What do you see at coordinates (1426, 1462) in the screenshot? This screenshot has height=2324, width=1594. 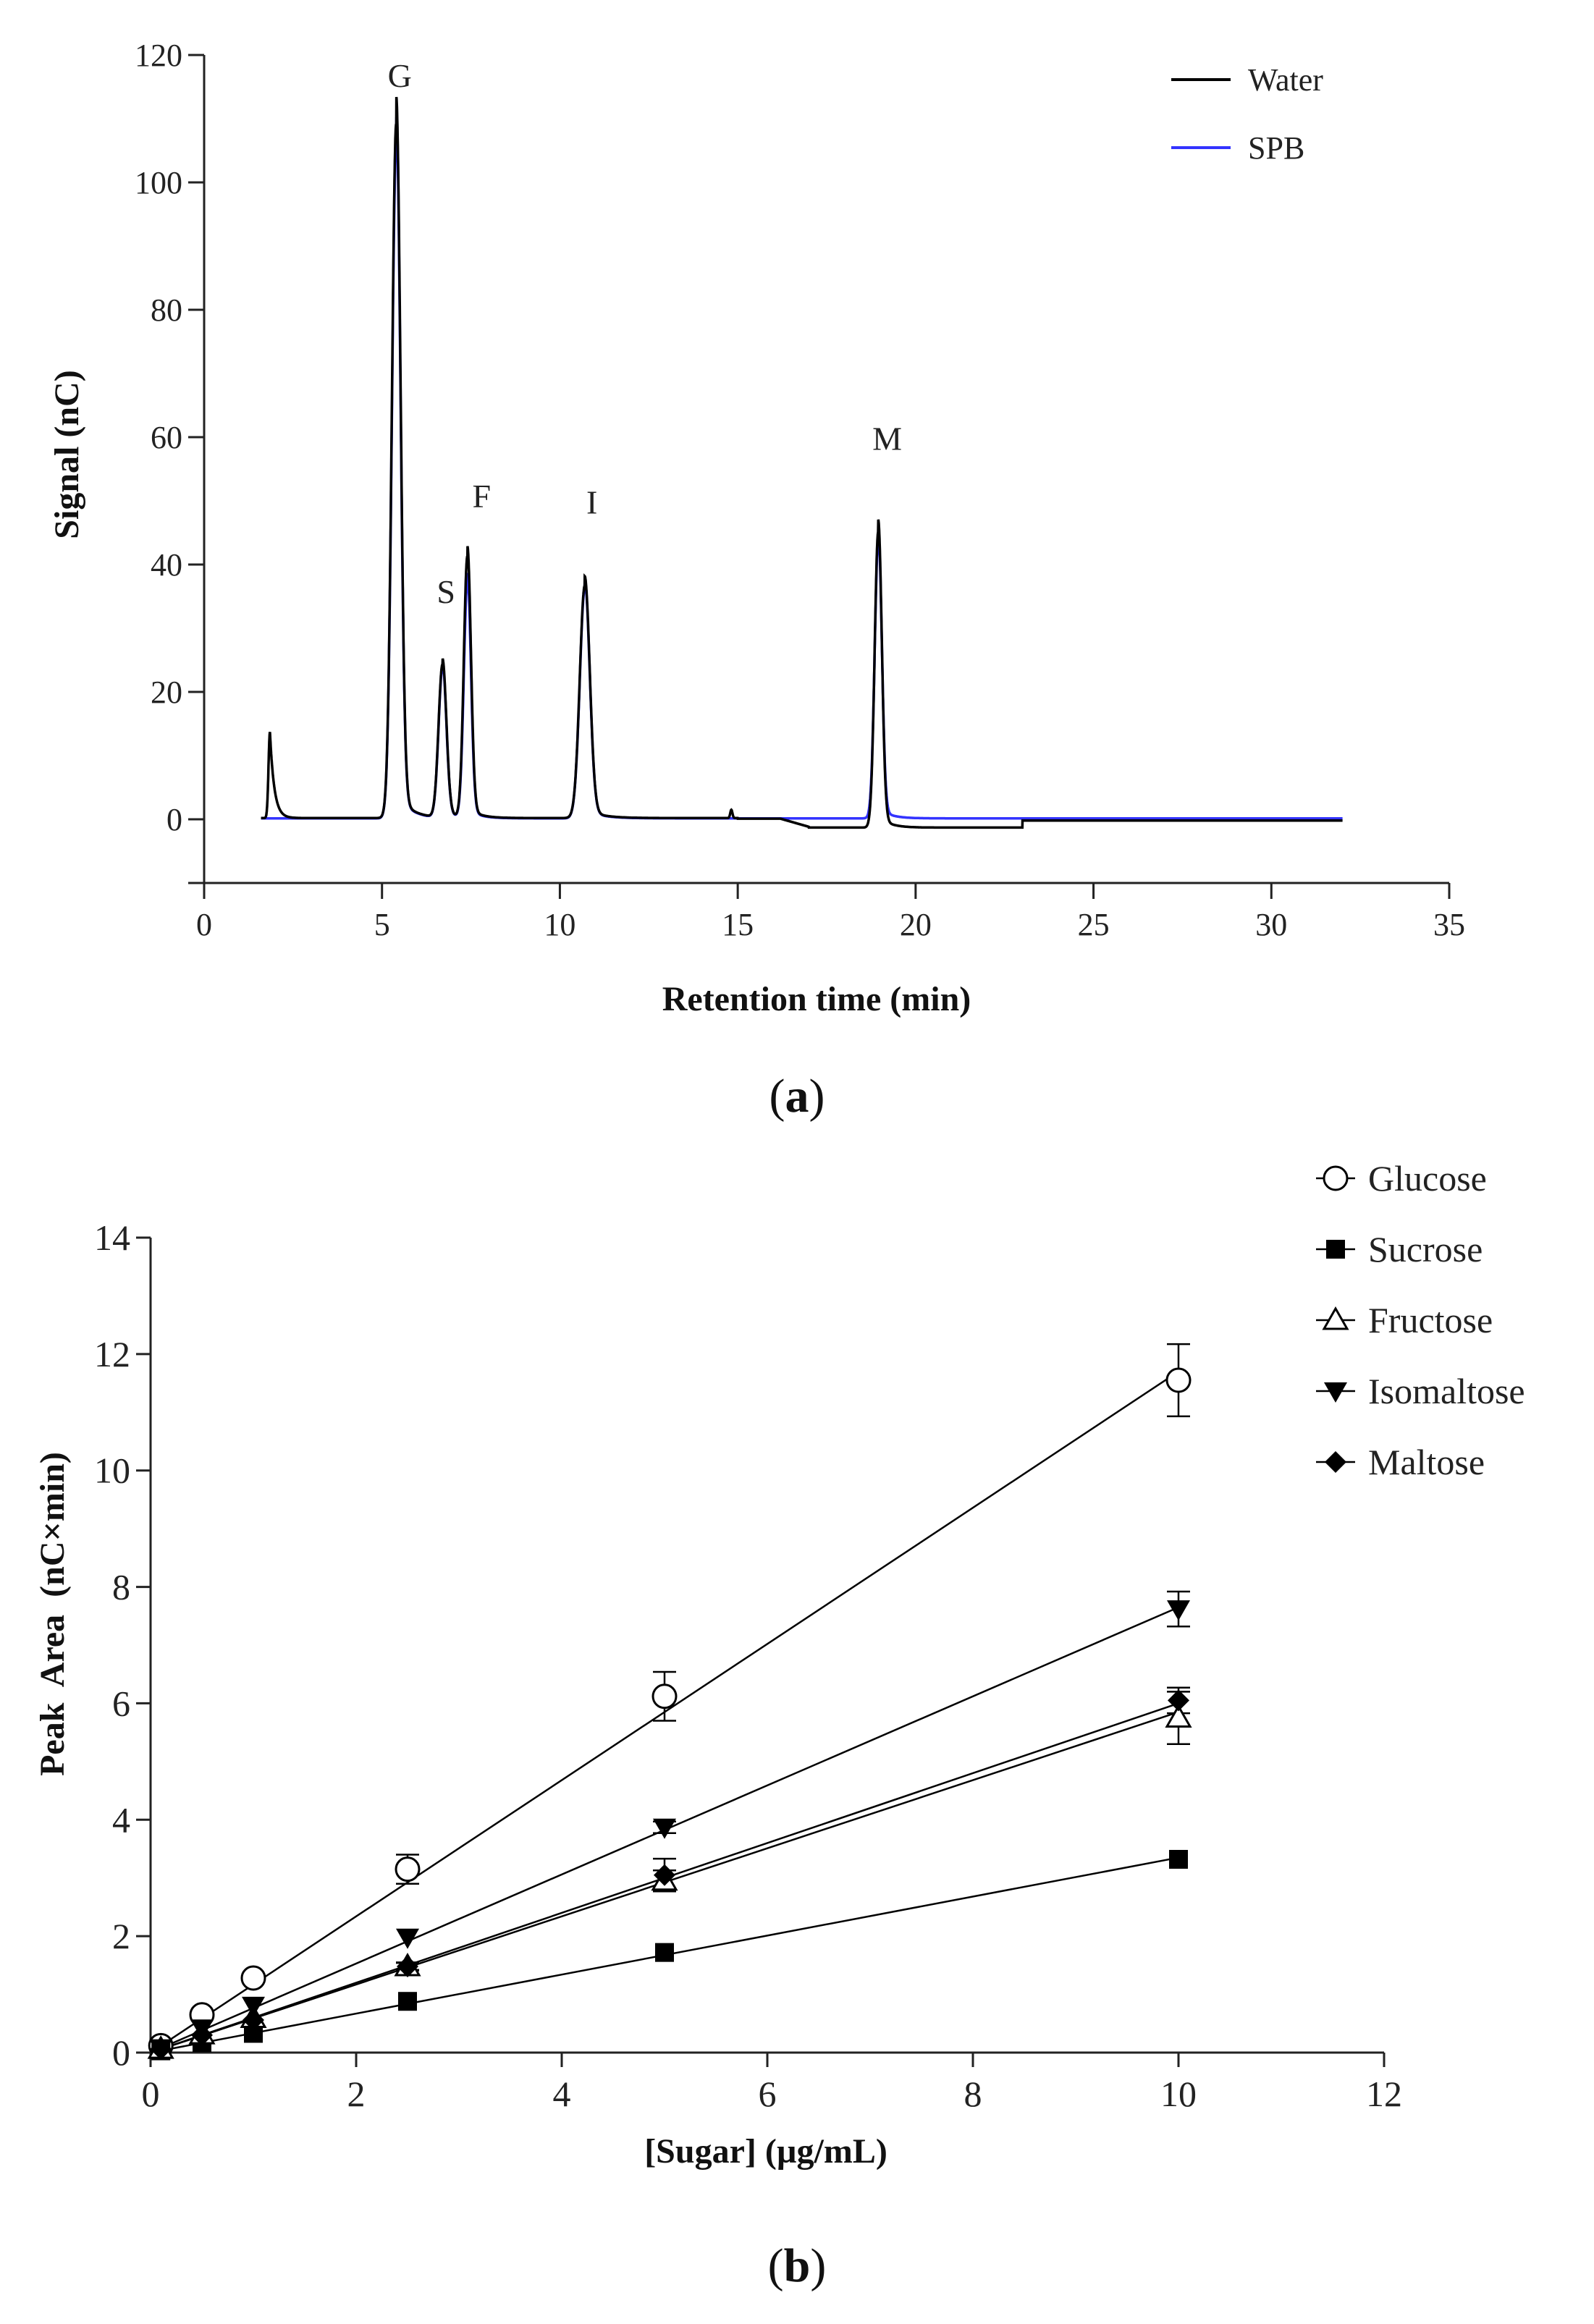 I see `panel-b-legend-label-maltose: Maltose` at bounding box center [1426, 1462].